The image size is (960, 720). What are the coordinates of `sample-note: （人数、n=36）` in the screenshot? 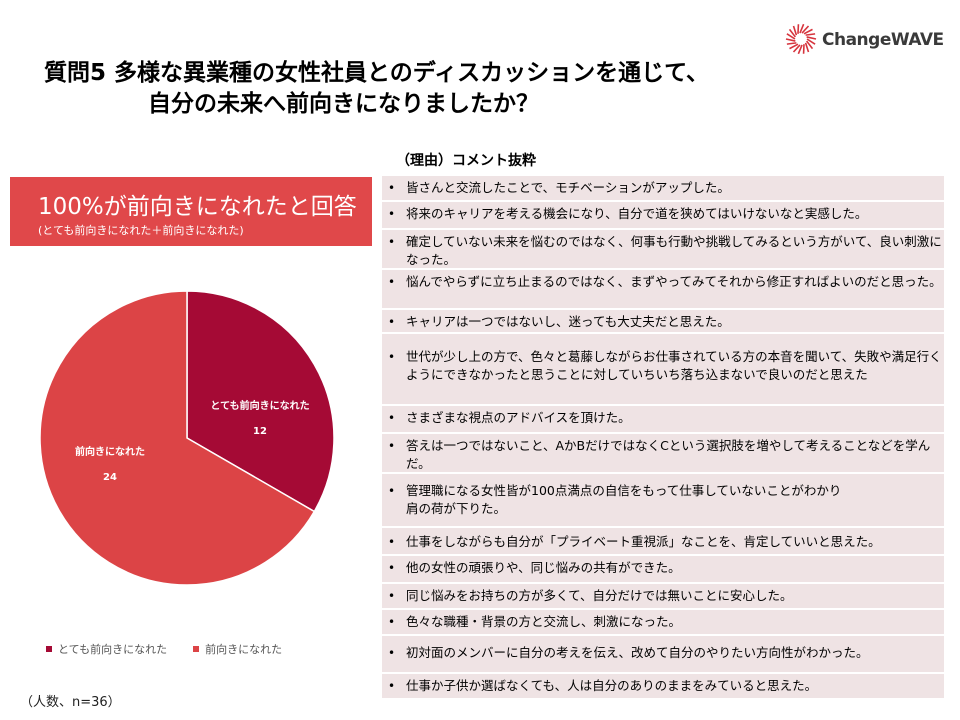 It's located at (70, 702).